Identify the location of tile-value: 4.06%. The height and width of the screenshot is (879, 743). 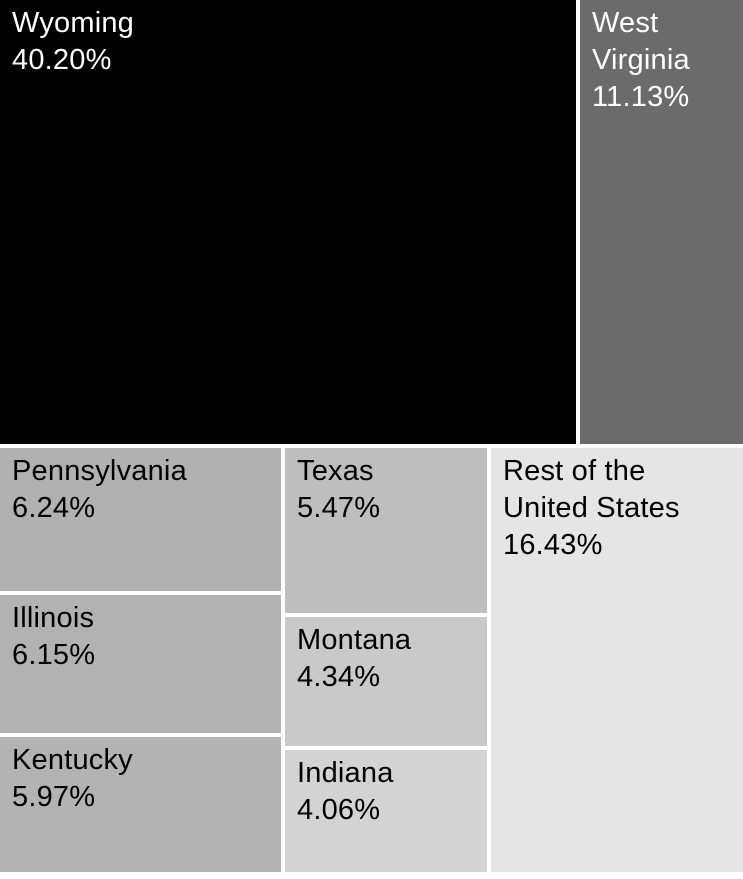
(339, 810).